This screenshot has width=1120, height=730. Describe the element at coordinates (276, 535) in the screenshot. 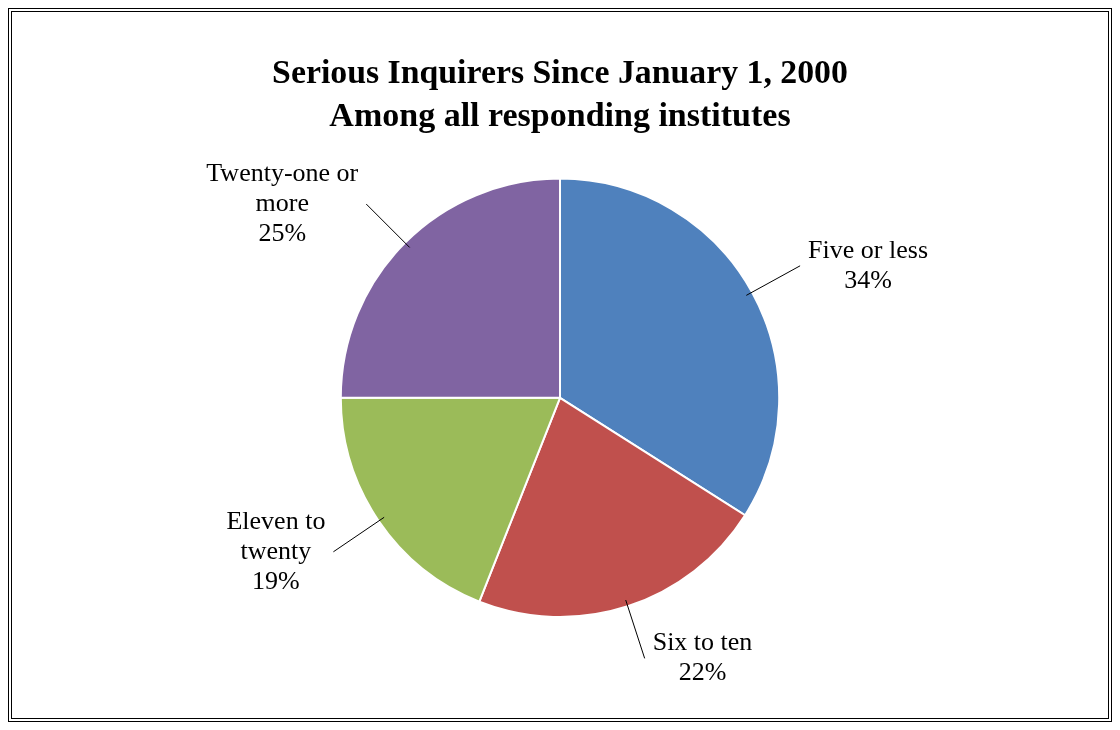

I see `slice-label: Eleven to twenty` at that location.